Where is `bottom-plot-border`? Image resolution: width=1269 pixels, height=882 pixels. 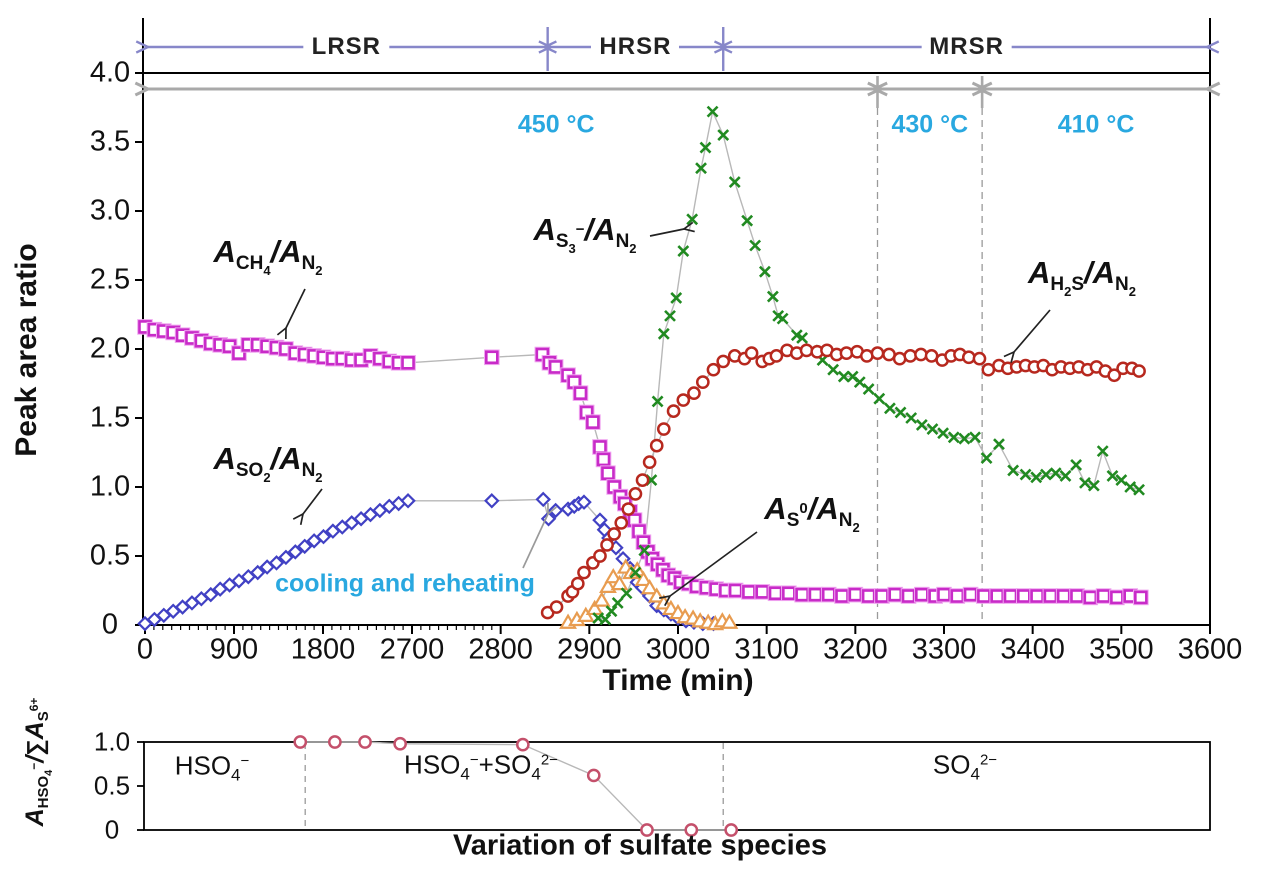 bottom-plot-border is located at coordinates (677, 786).